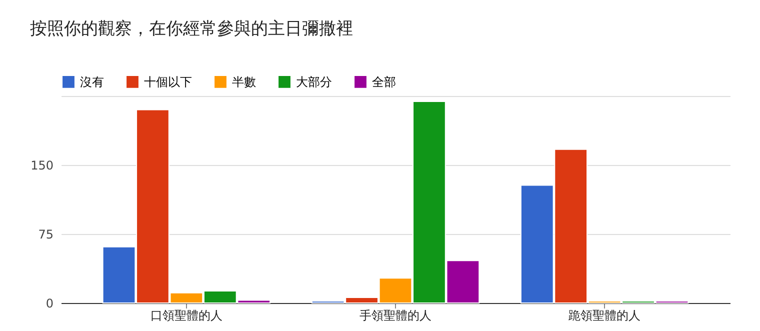 The height and width of the screenshot is (331, 760). What do you see at coordinates (46, 235) in the screenshot?
I see `y-tick-label: 75` at bounding box center [46, 235].